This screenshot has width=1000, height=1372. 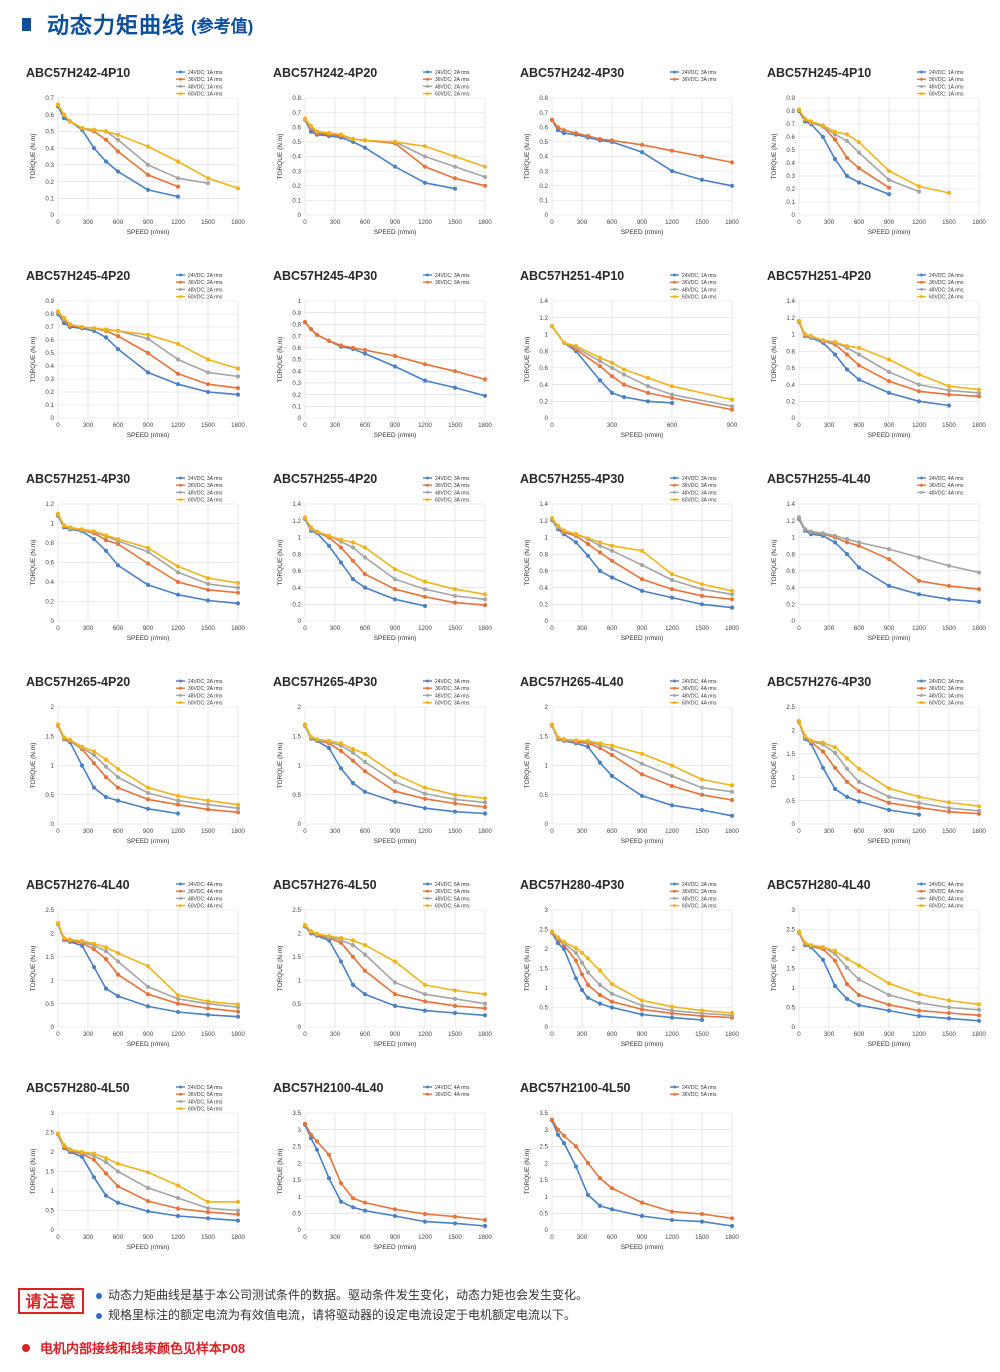 I want to click on page-title: 动态力矩曲线, so click(x=116, y=25).